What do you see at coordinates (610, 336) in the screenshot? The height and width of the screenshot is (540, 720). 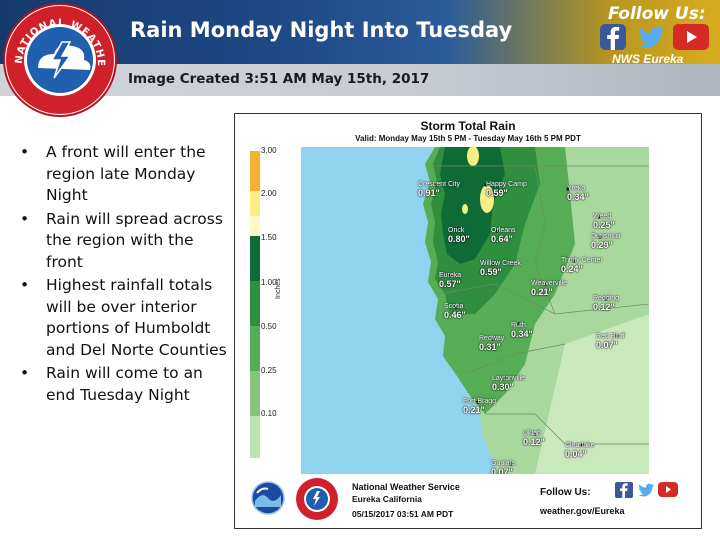 I see `station-name: Red Bluff` at bounding box center [610, 336].